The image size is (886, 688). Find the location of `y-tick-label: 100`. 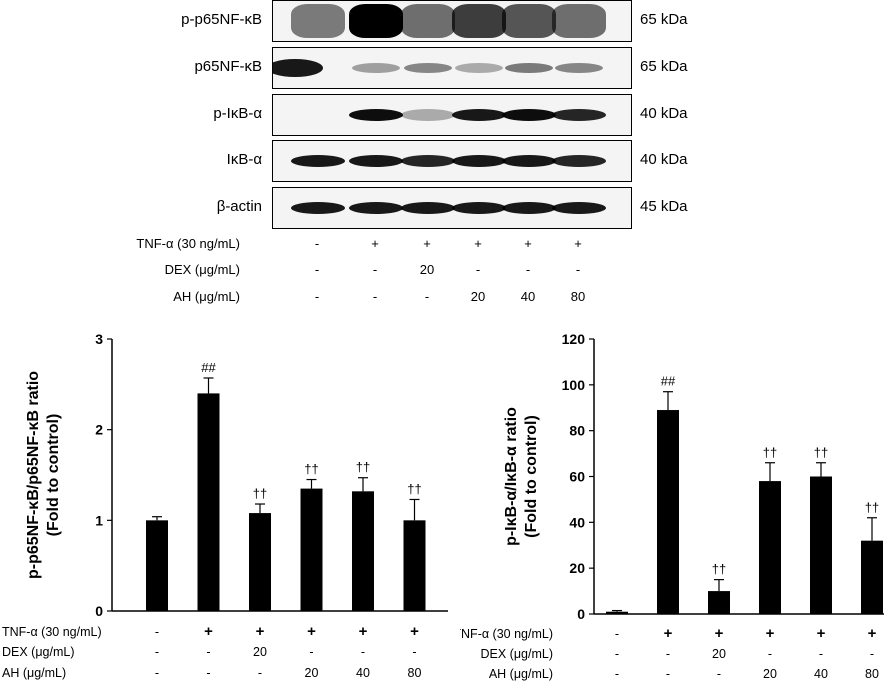

y-tick-label: 100 is located at coordinates (574, 385).